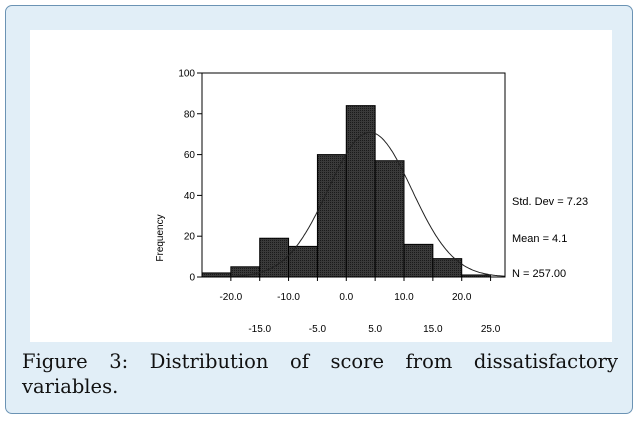 The height and width of the screenshot is (421, 640). I want to click on y-tick-label-5: 100, so click(186, 74).